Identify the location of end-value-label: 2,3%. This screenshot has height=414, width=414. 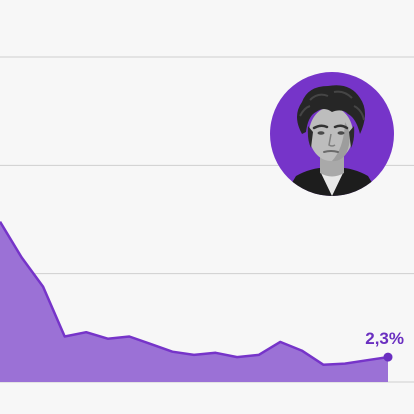
(384, 338).